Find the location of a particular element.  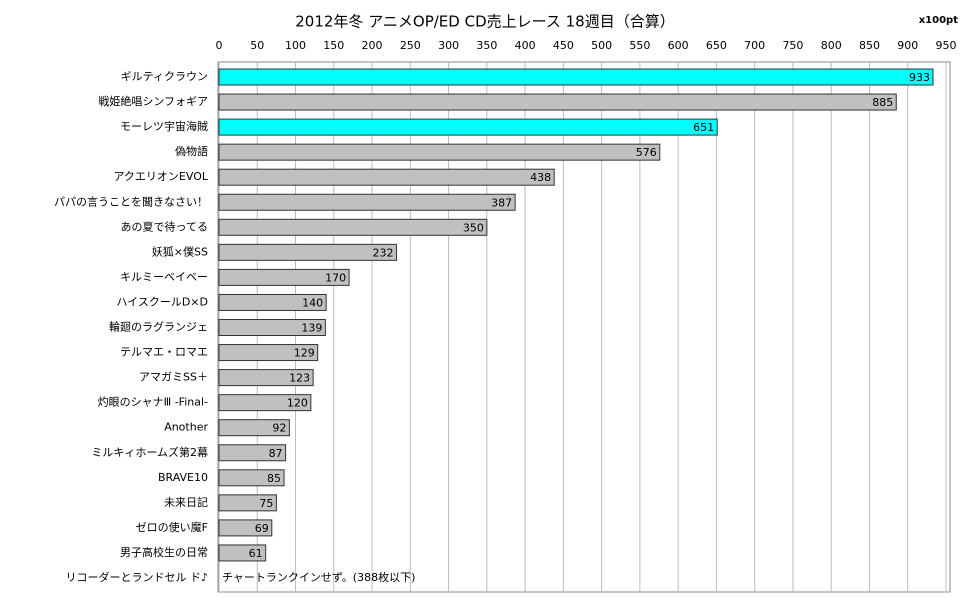

value-label: 232 is located at coordinates (383, 252).